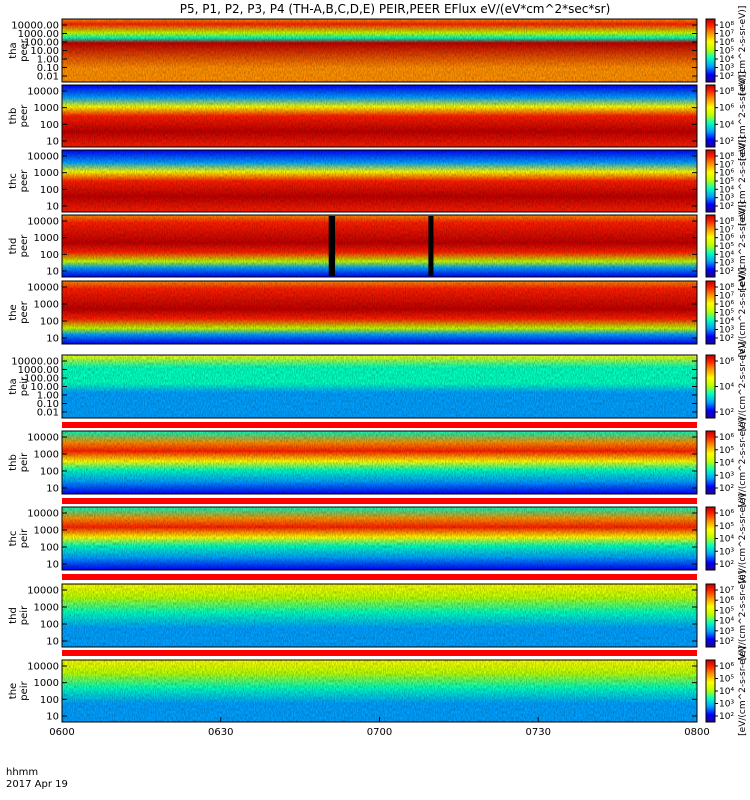  Describe the element at coordinates (44, 387) in the screenshot. I see `y-tick-label: 10.00` at that location.